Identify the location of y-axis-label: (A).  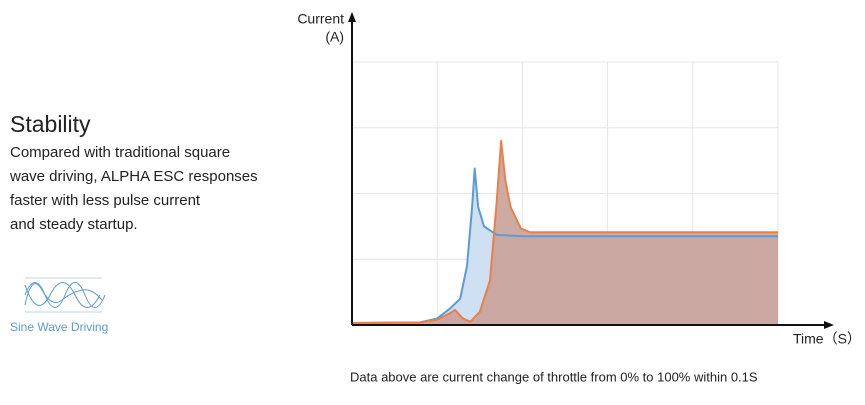
(334, 37).